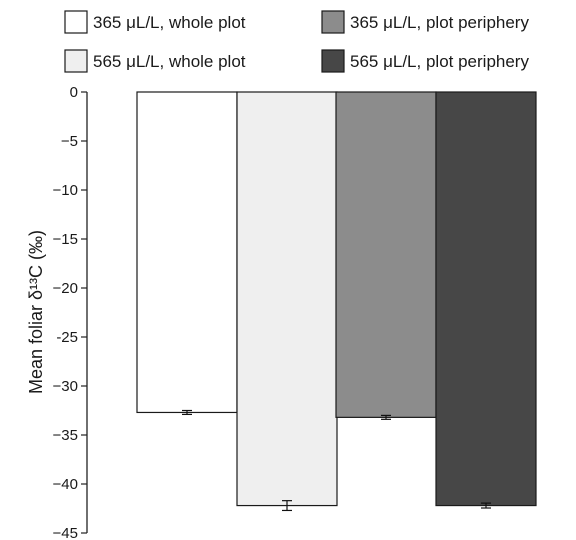  I want to click on y-tick-label: −45, so click(65, 532).